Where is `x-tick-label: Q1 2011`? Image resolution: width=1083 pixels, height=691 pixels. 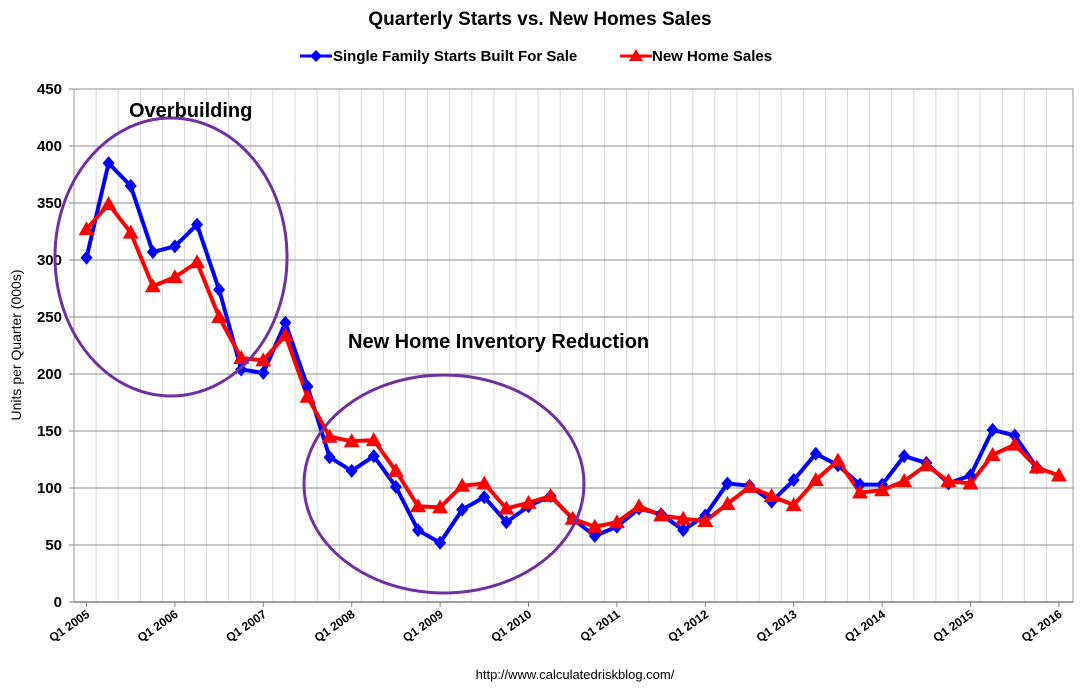
x-tick-label: Q1 2011 is located at coordinates (599, 626).